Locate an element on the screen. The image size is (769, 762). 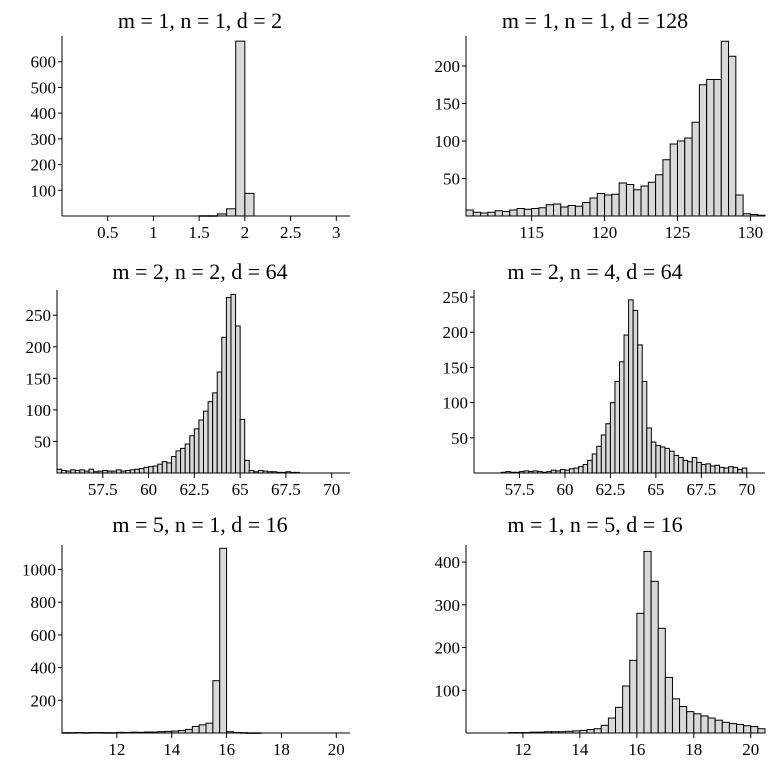
x-tick-label: 20 is located at coordinates (750, 749).